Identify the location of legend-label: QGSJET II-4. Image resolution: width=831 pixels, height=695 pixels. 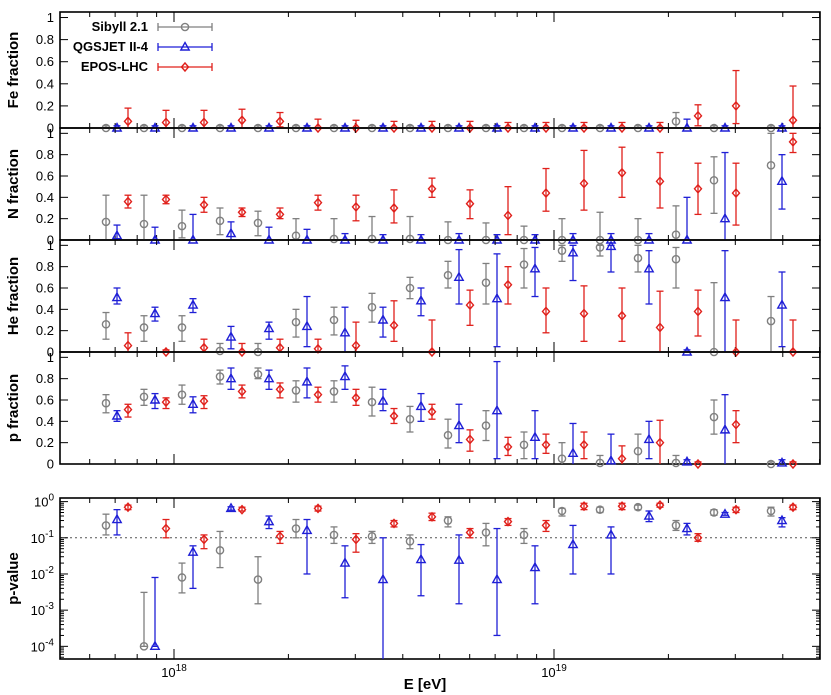
(111, 46).